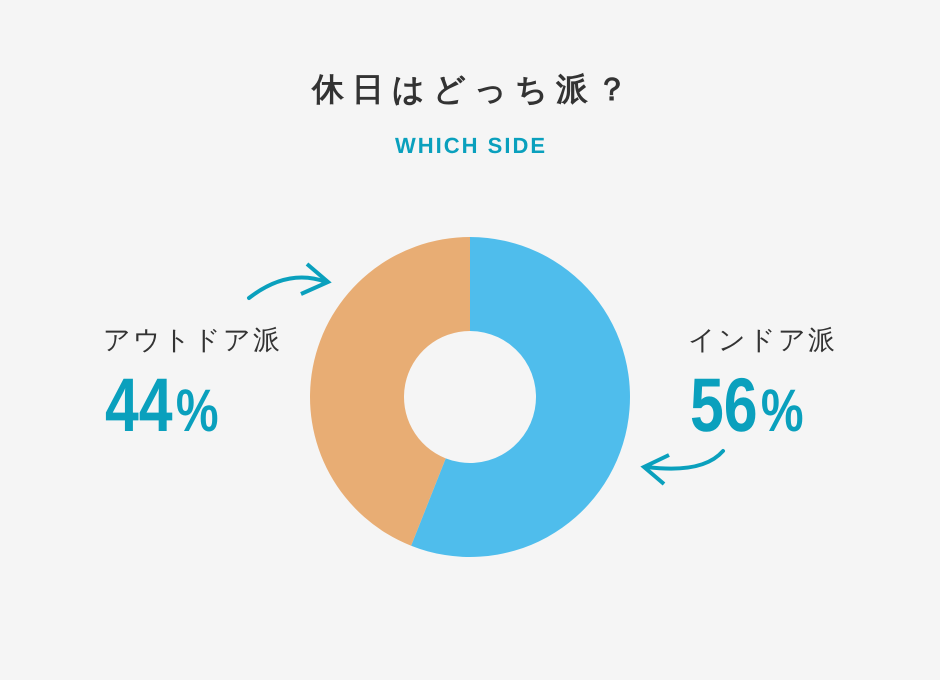 The width and height of the screenshot is (940, 680). I want to click on slice-label: インドア派, so click(762, 340).